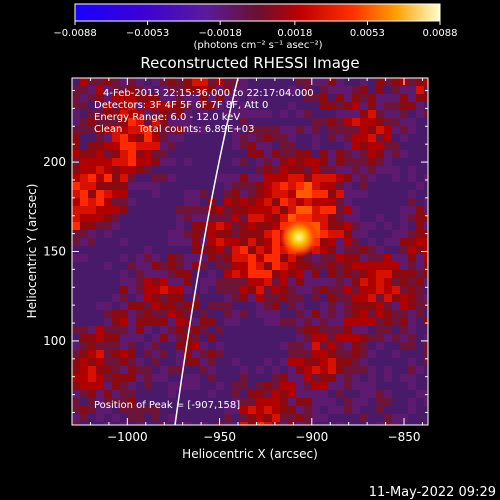 The height and width of the screenshot is (500, 500). I want to click on colorbar-tick-label: 0.0018, so click(294, 33).